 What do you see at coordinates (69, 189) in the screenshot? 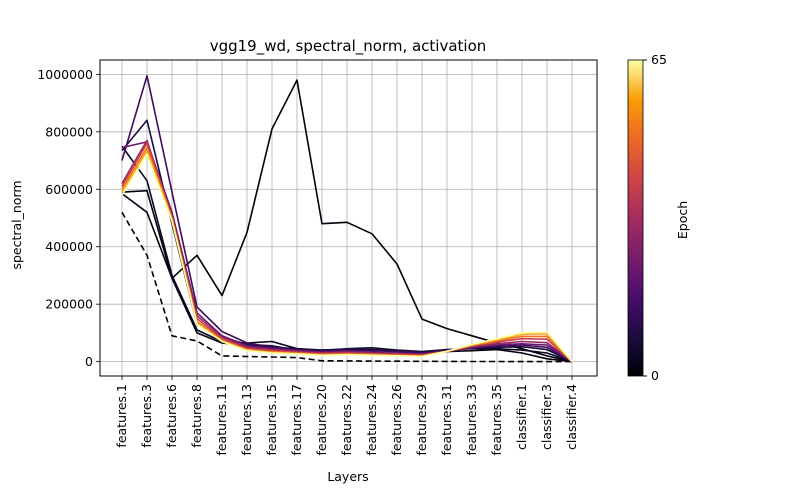
I see `y-tick-label: 600000` at bounding box center [69, 189].